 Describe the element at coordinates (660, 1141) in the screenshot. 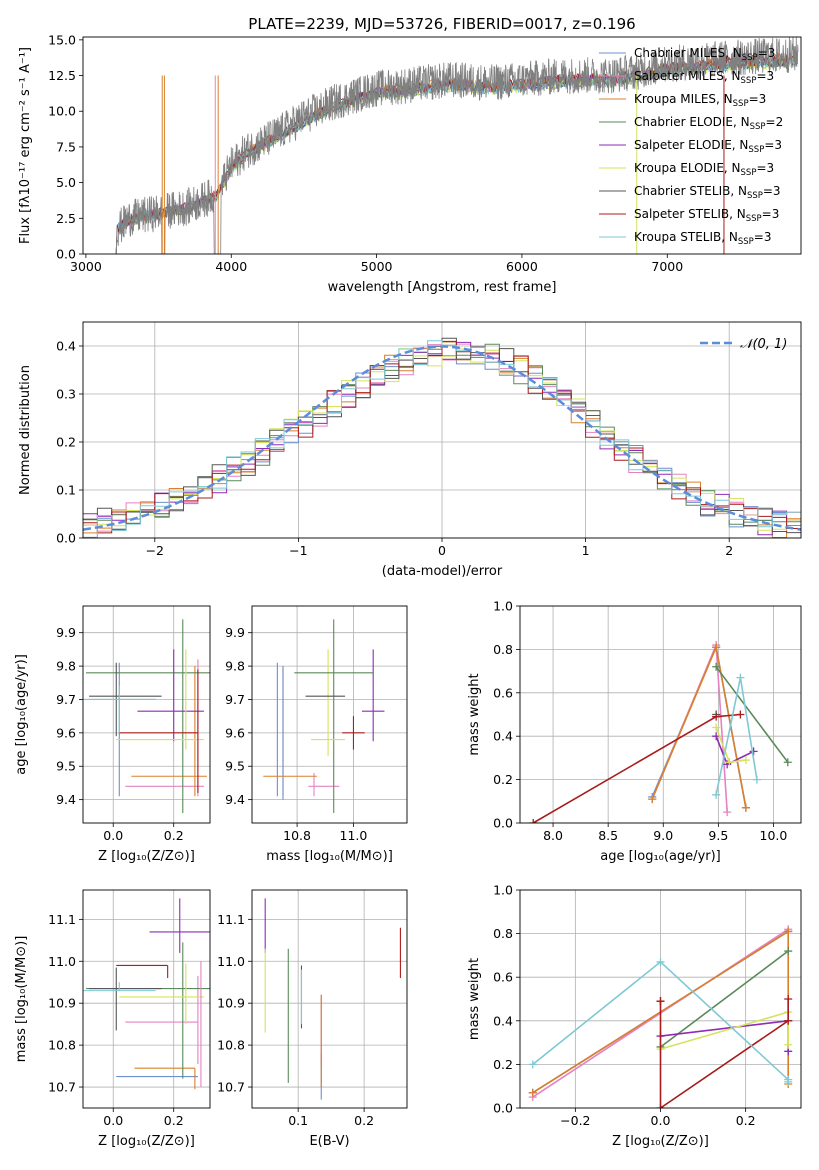

I see `x-axis-label: Z [log₁₀(Z/Z⊙)]` at that location.